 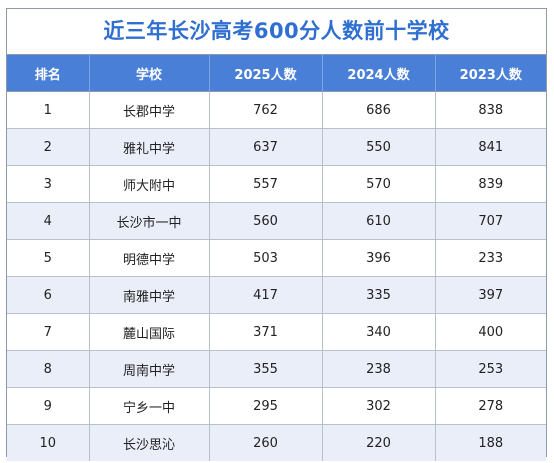 I want to click on count-2025-cell: 371, so click(x=266, y=332).